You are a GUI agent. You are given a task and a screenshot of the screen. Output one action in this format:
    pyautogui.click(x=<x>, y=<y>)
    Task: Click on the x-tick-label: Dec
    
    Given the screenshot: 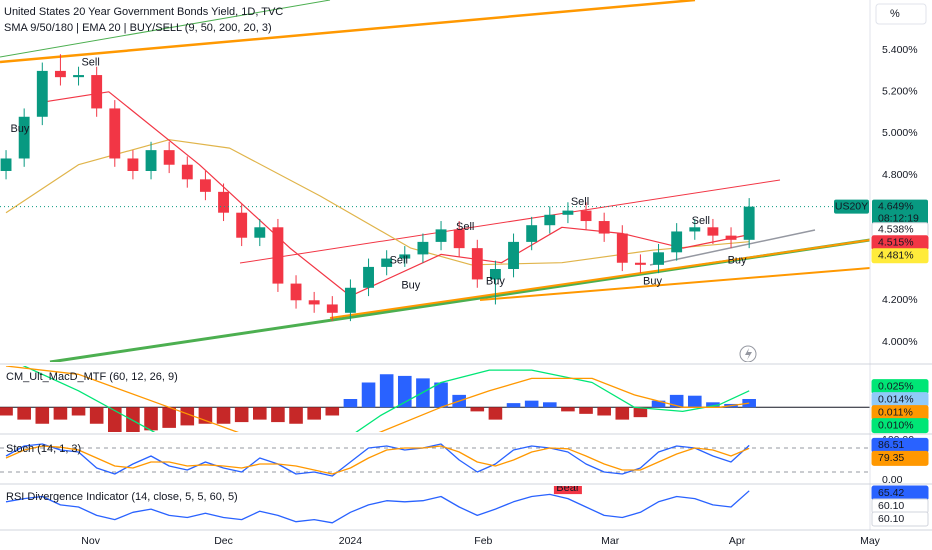 What is the action you would take?
    pyautogui.click(x=223, y=541)
    